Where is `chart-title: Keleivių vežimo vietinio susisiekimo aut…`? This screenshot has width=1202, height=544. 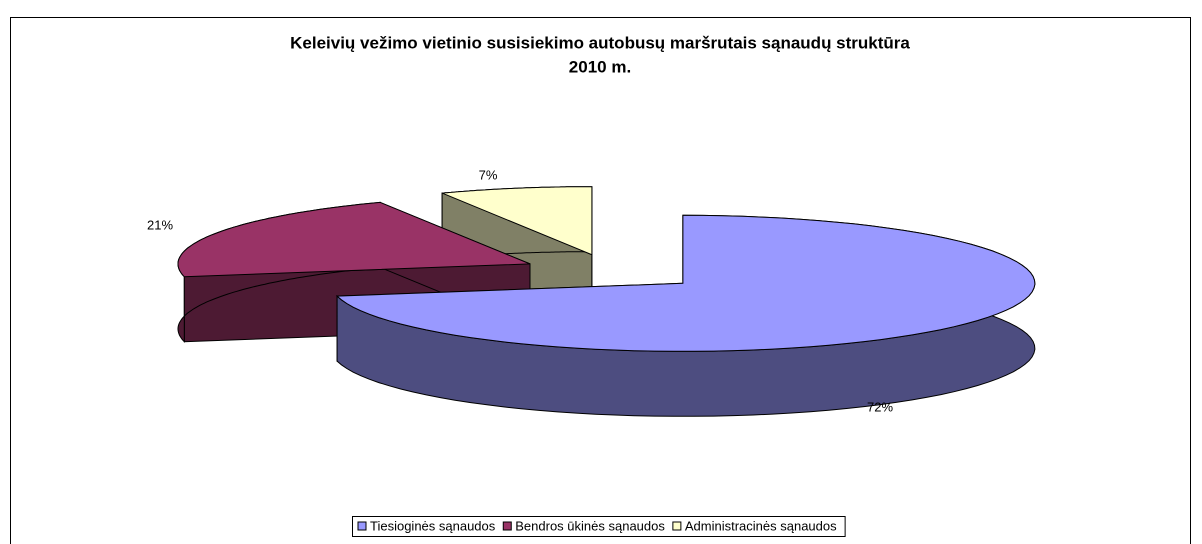
chart-title: Keleivių vežimo vietinio susisiekimo aut… is located at coordinates (600, 42).